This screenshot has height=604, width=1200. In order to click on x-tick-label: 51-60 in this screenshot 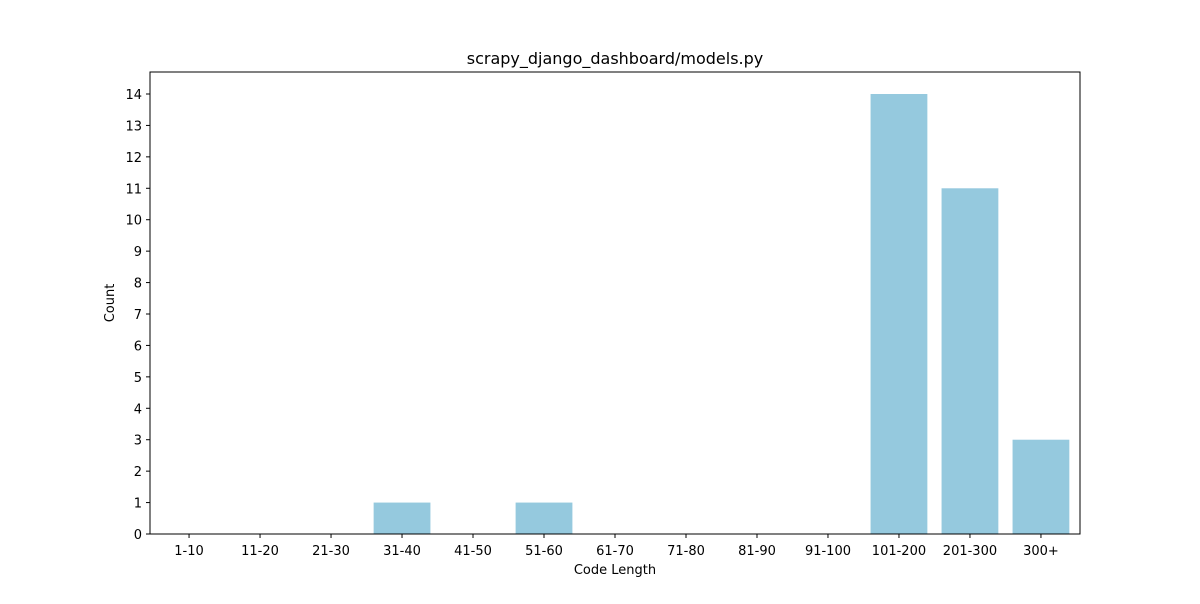, I will do `click(544, 551)`.